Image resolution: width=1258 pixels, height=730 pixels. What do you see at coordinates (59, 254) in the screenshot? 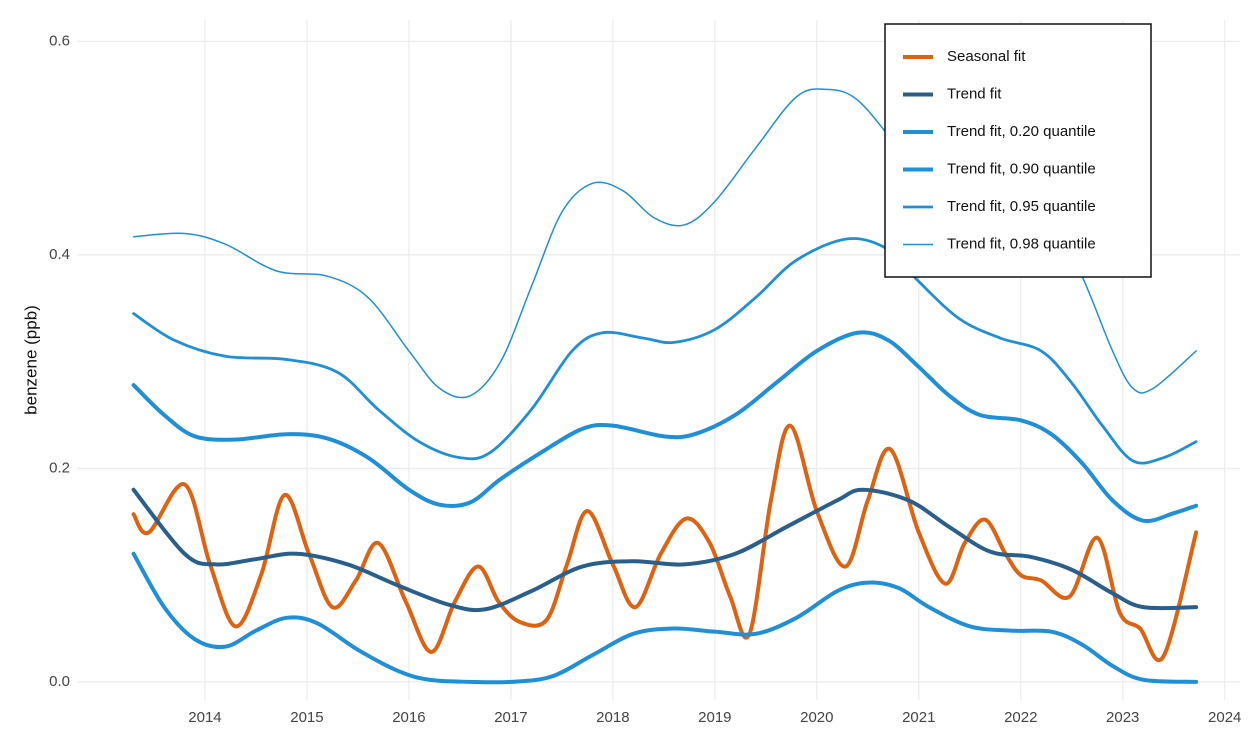
I see `y-tick-label: 0.4` at bounding box center [59, 254].